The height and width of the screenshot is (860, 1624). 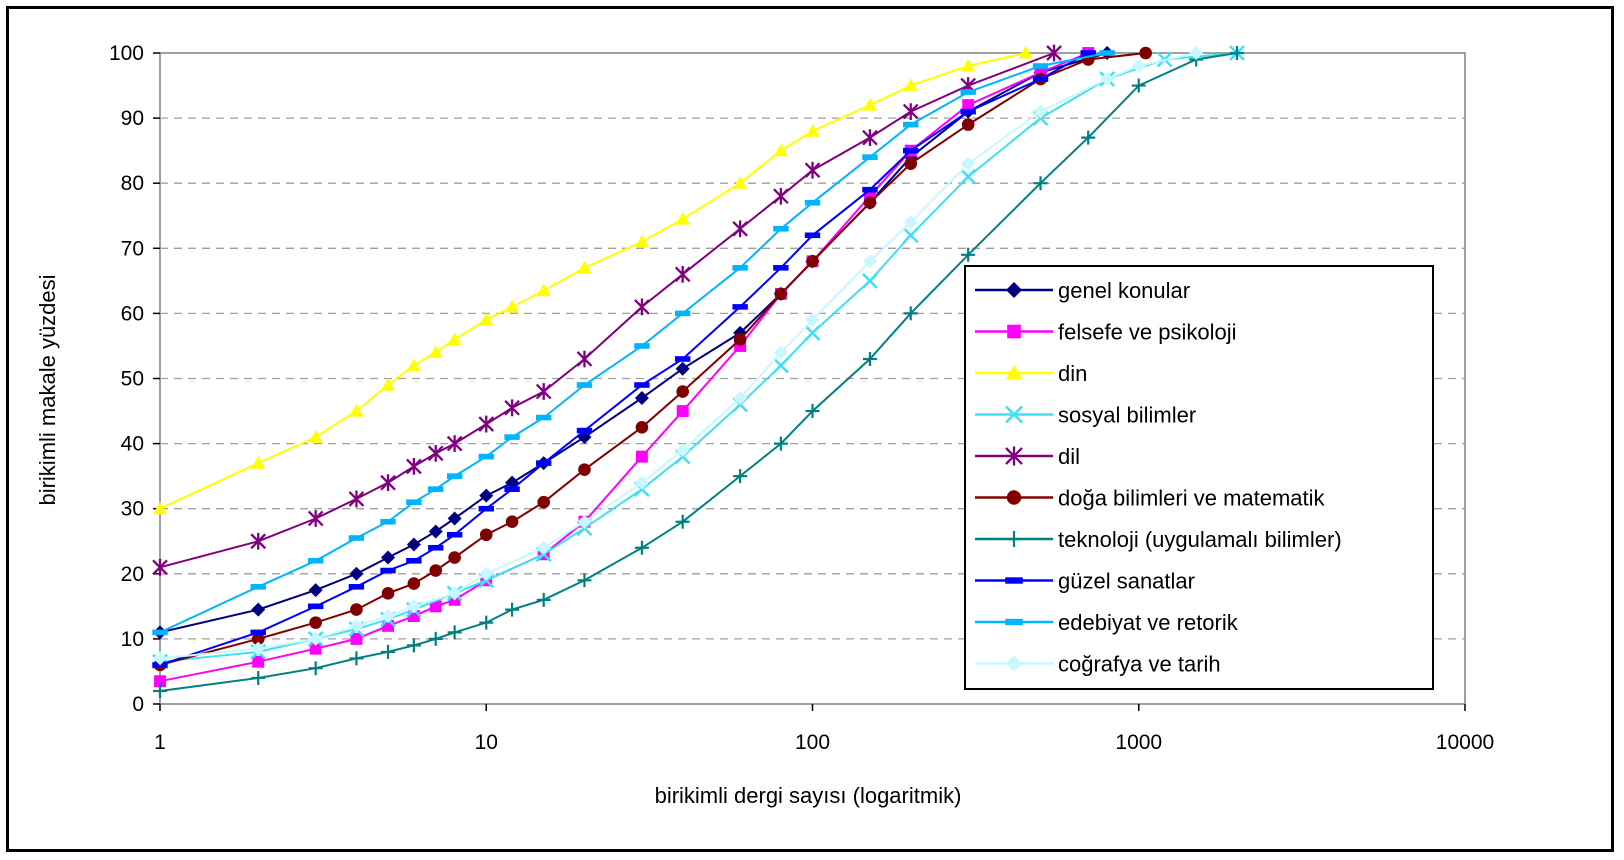 What do you see at coordinates (1200, 539) in the screenshot?
I see `legend-label-6: teknoloji (uygulamalı bilimler)` at bounding box center [1200, 539].